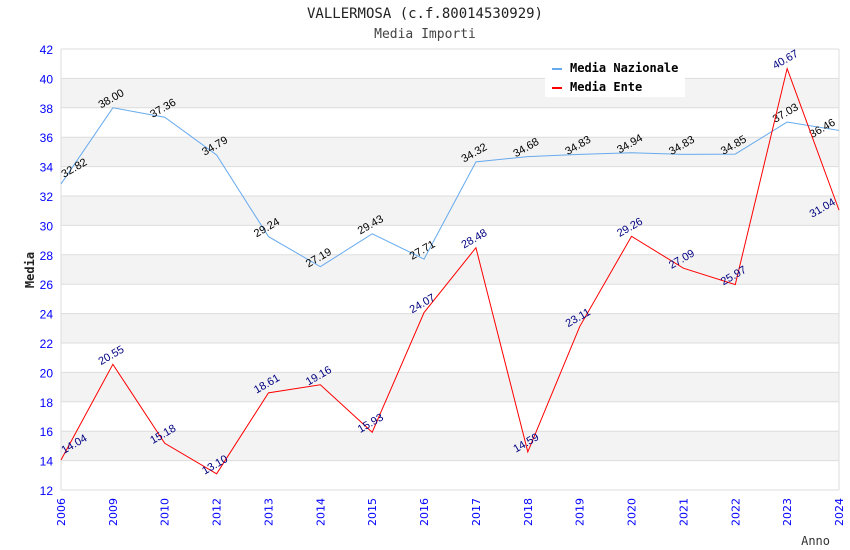 This screenshot has height=550, width=850. Describe the element at coordinates (476, 512) in the screenshot. I see `x-tick-label: 2017` at that location.